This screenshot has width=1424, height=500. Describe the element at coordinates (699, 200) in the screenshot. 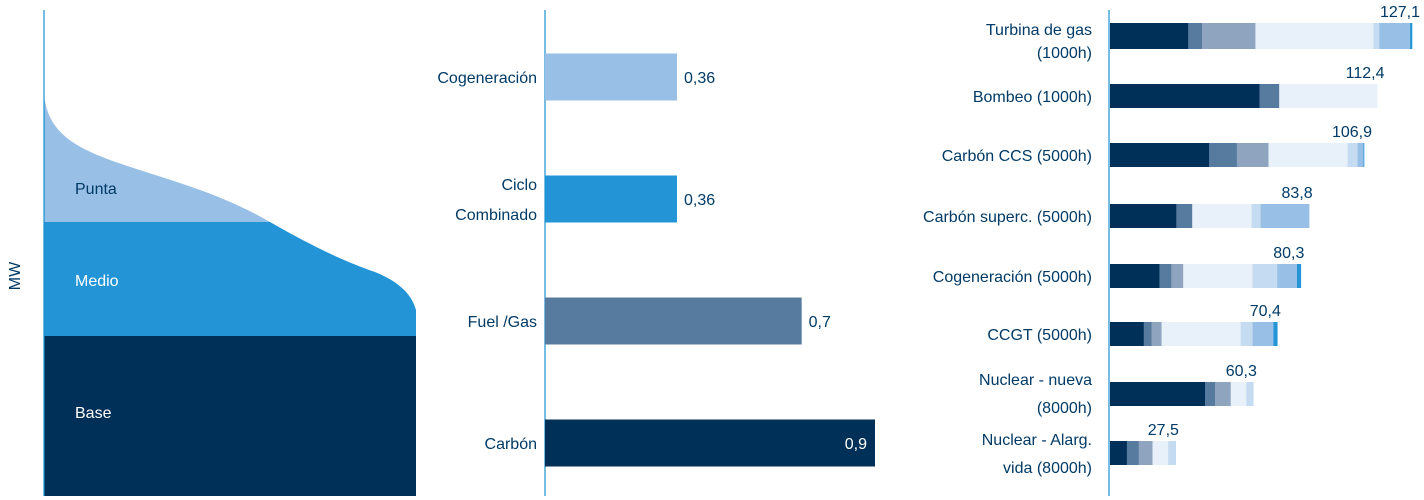

I see `value-label-ciclo-combinado: 0,36` at that location.